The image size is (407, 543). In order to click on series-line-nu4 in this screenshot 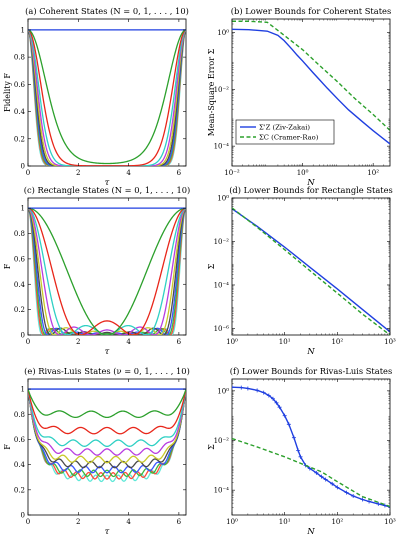, I will do `click(107, 422)`.